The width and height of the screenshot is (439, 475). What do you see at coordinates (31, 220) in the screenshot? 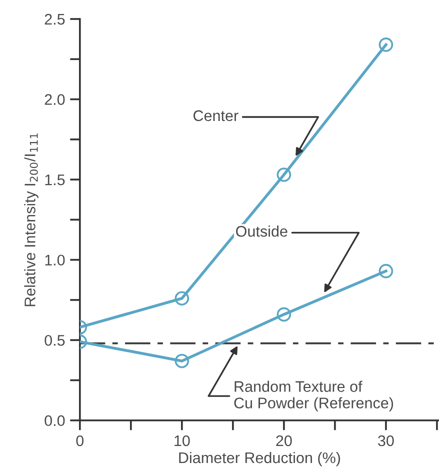
I see `y-axis-title: Relative Intensity I$_{200}$/I$_{111}$` at bounding box center [31, 220].